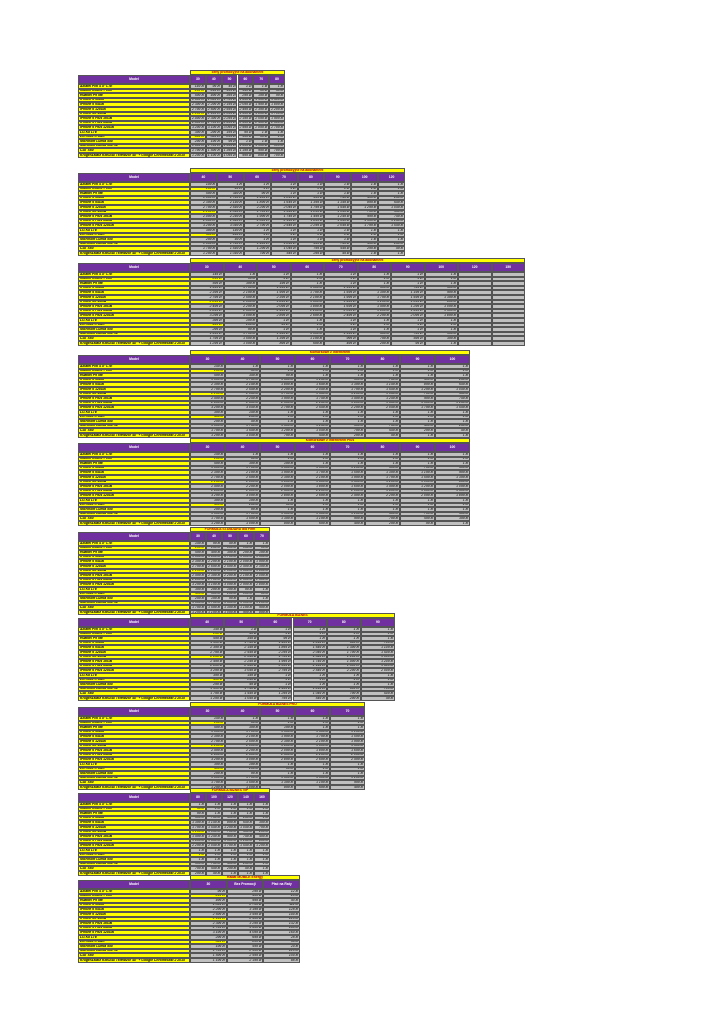 Image resolution: width=725 pixels, height=1024 pixels. Describe the element at coordinates (382, 384) in the screenshot. I see `price-cell: 1 149 zł` at that location.